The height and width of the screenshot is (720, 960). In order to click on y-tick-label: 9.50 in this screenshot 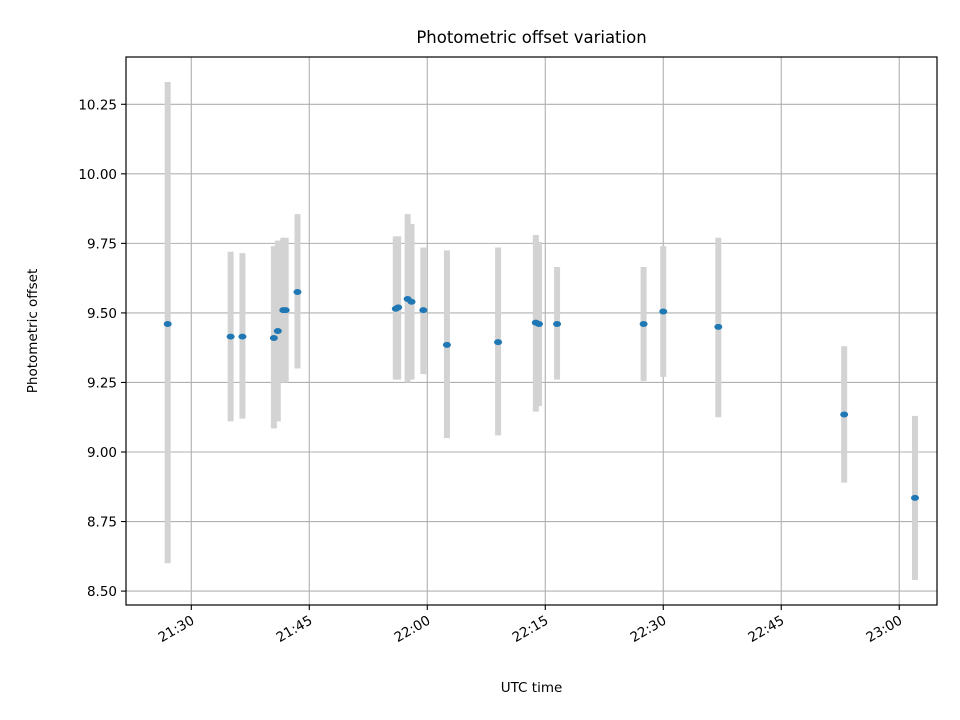, I will do `click(102, 314)`.